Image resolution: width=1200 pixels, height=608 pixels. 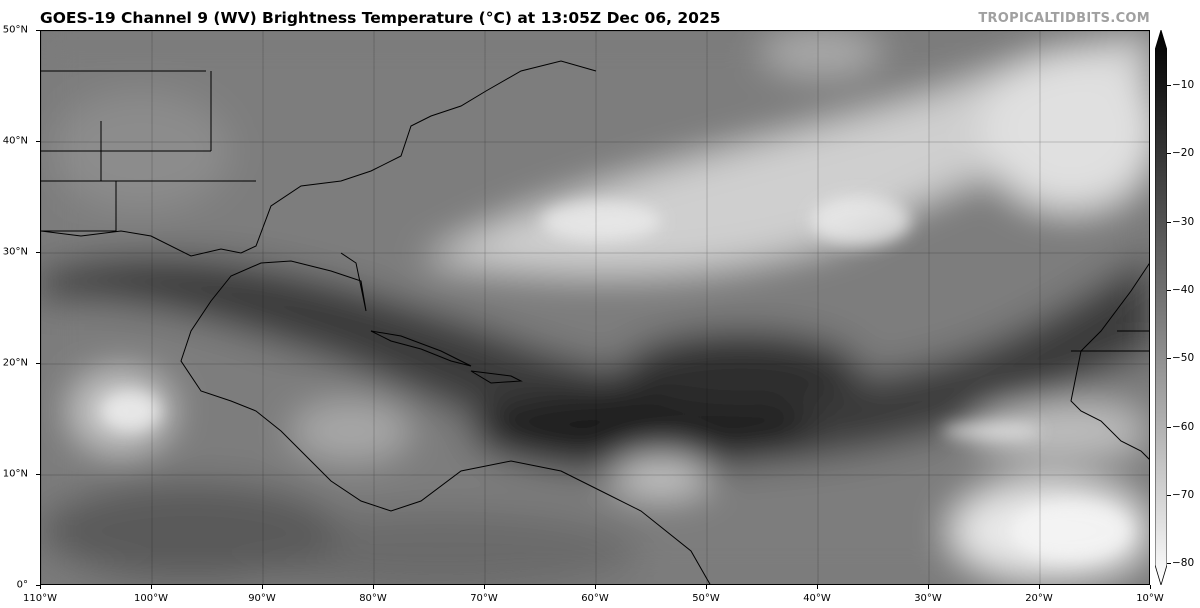 What do you see at coordinates (15, 363) in the screenshot?
I see `lat-tick-label: 20°N` at bounding box center [15, 363].